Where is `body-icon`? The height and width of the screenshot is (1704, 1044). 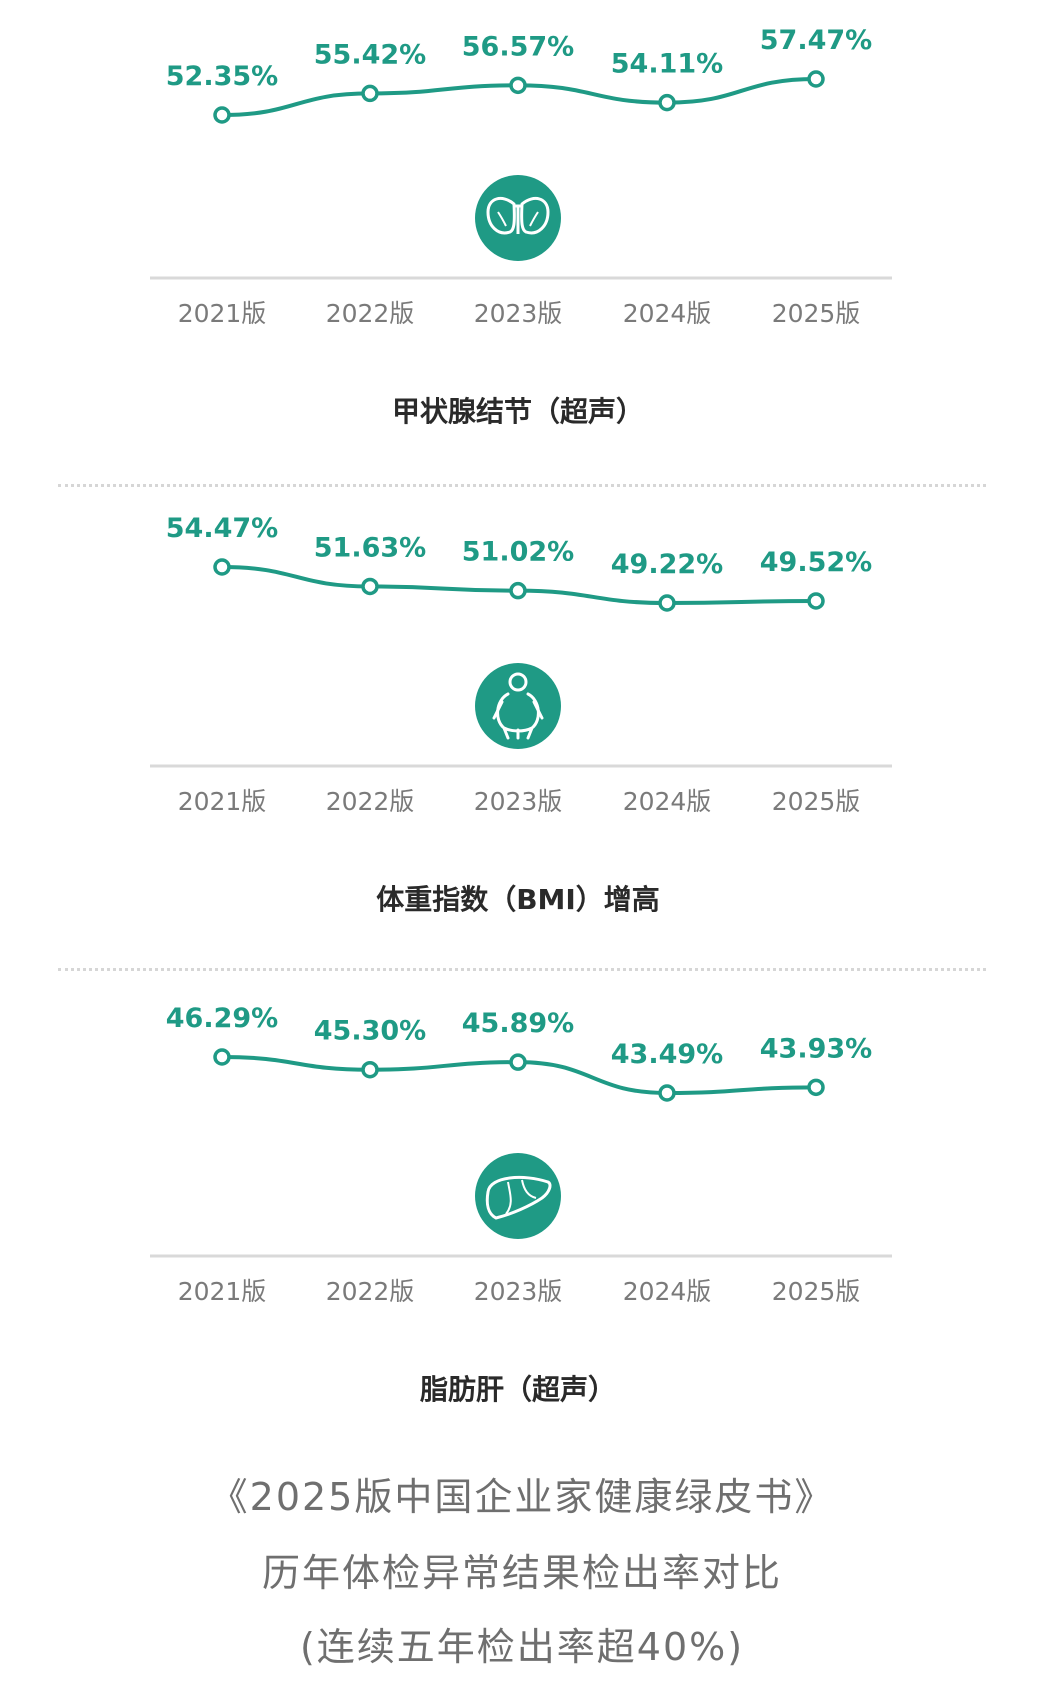
body-icon is located at coordinates (518, 706).